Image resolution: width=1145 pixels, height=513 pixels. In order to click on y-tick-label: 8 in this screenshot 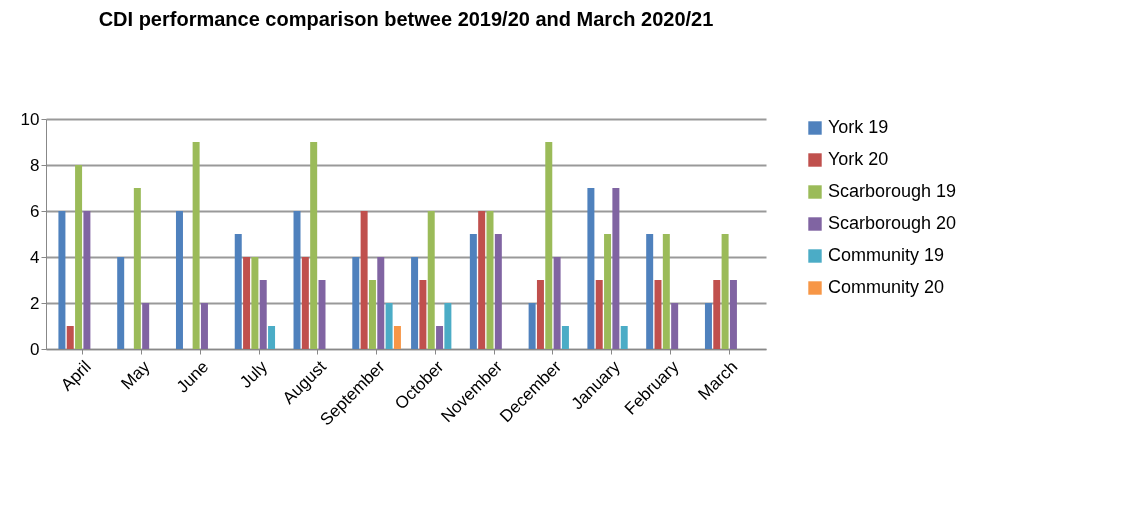, I will do `click(35, 165)`.